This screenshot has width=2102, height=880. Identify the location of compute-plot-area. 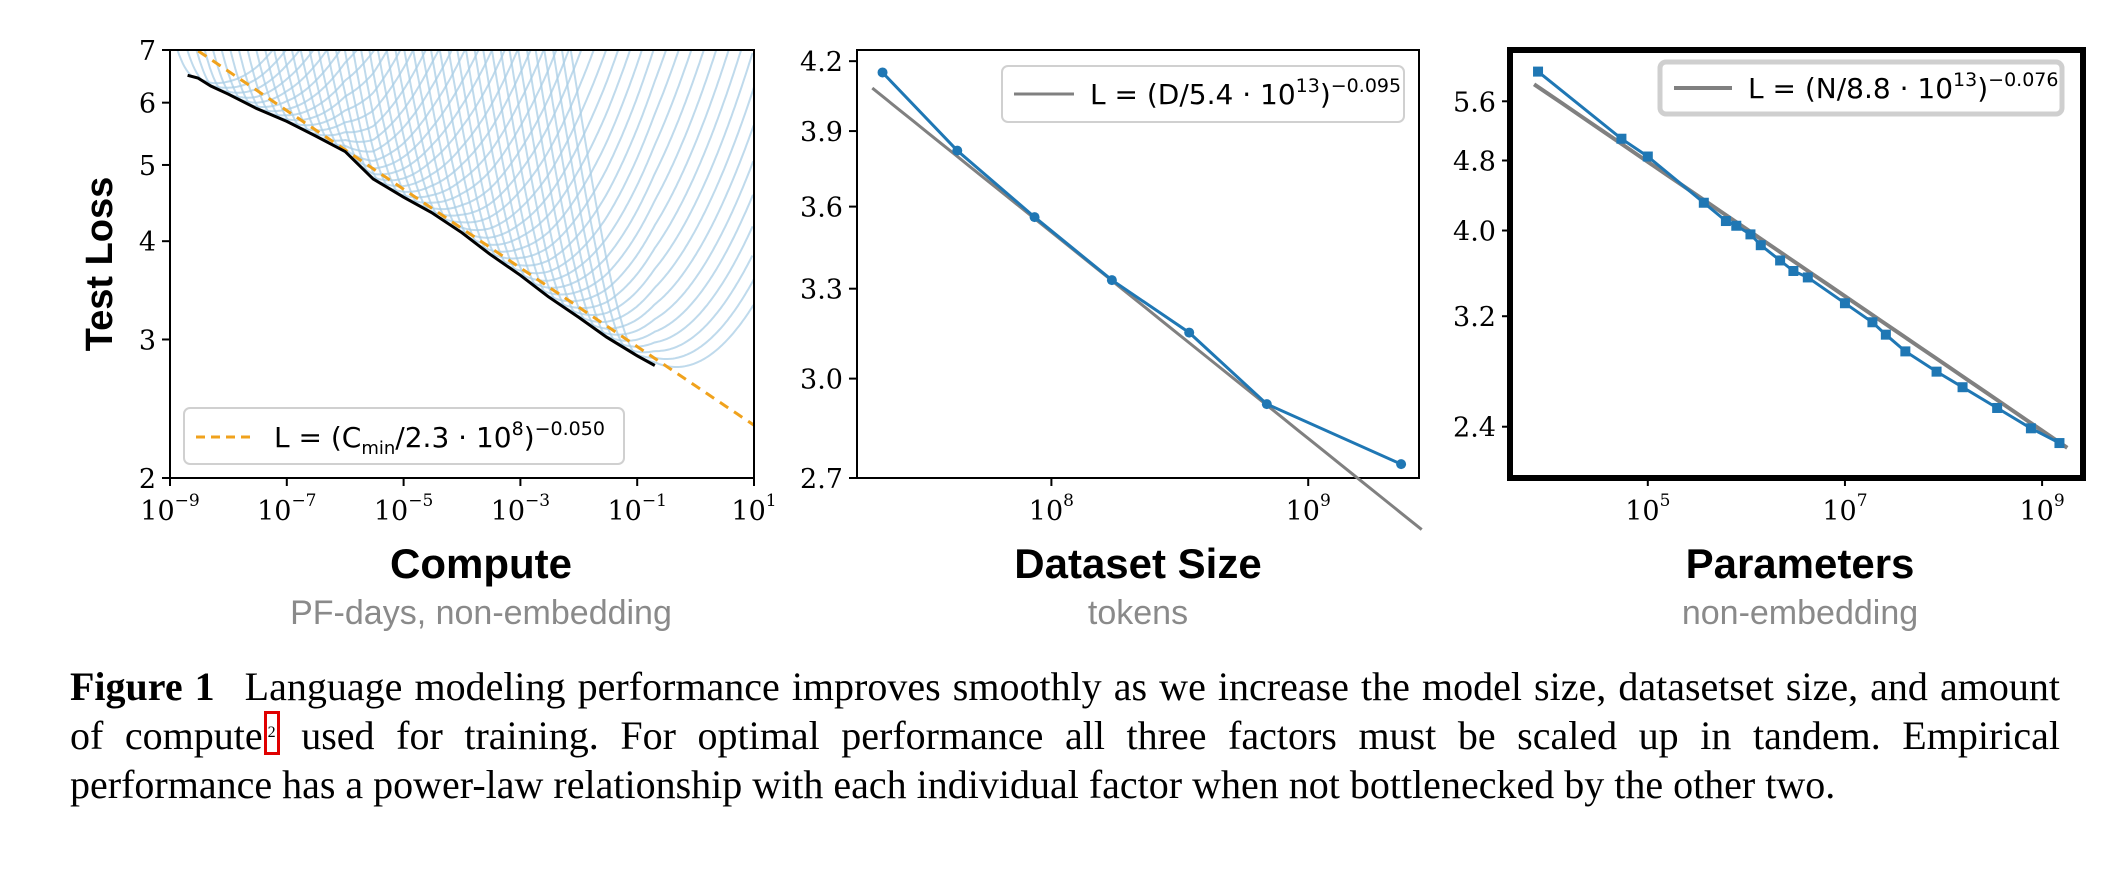
(465, 238).